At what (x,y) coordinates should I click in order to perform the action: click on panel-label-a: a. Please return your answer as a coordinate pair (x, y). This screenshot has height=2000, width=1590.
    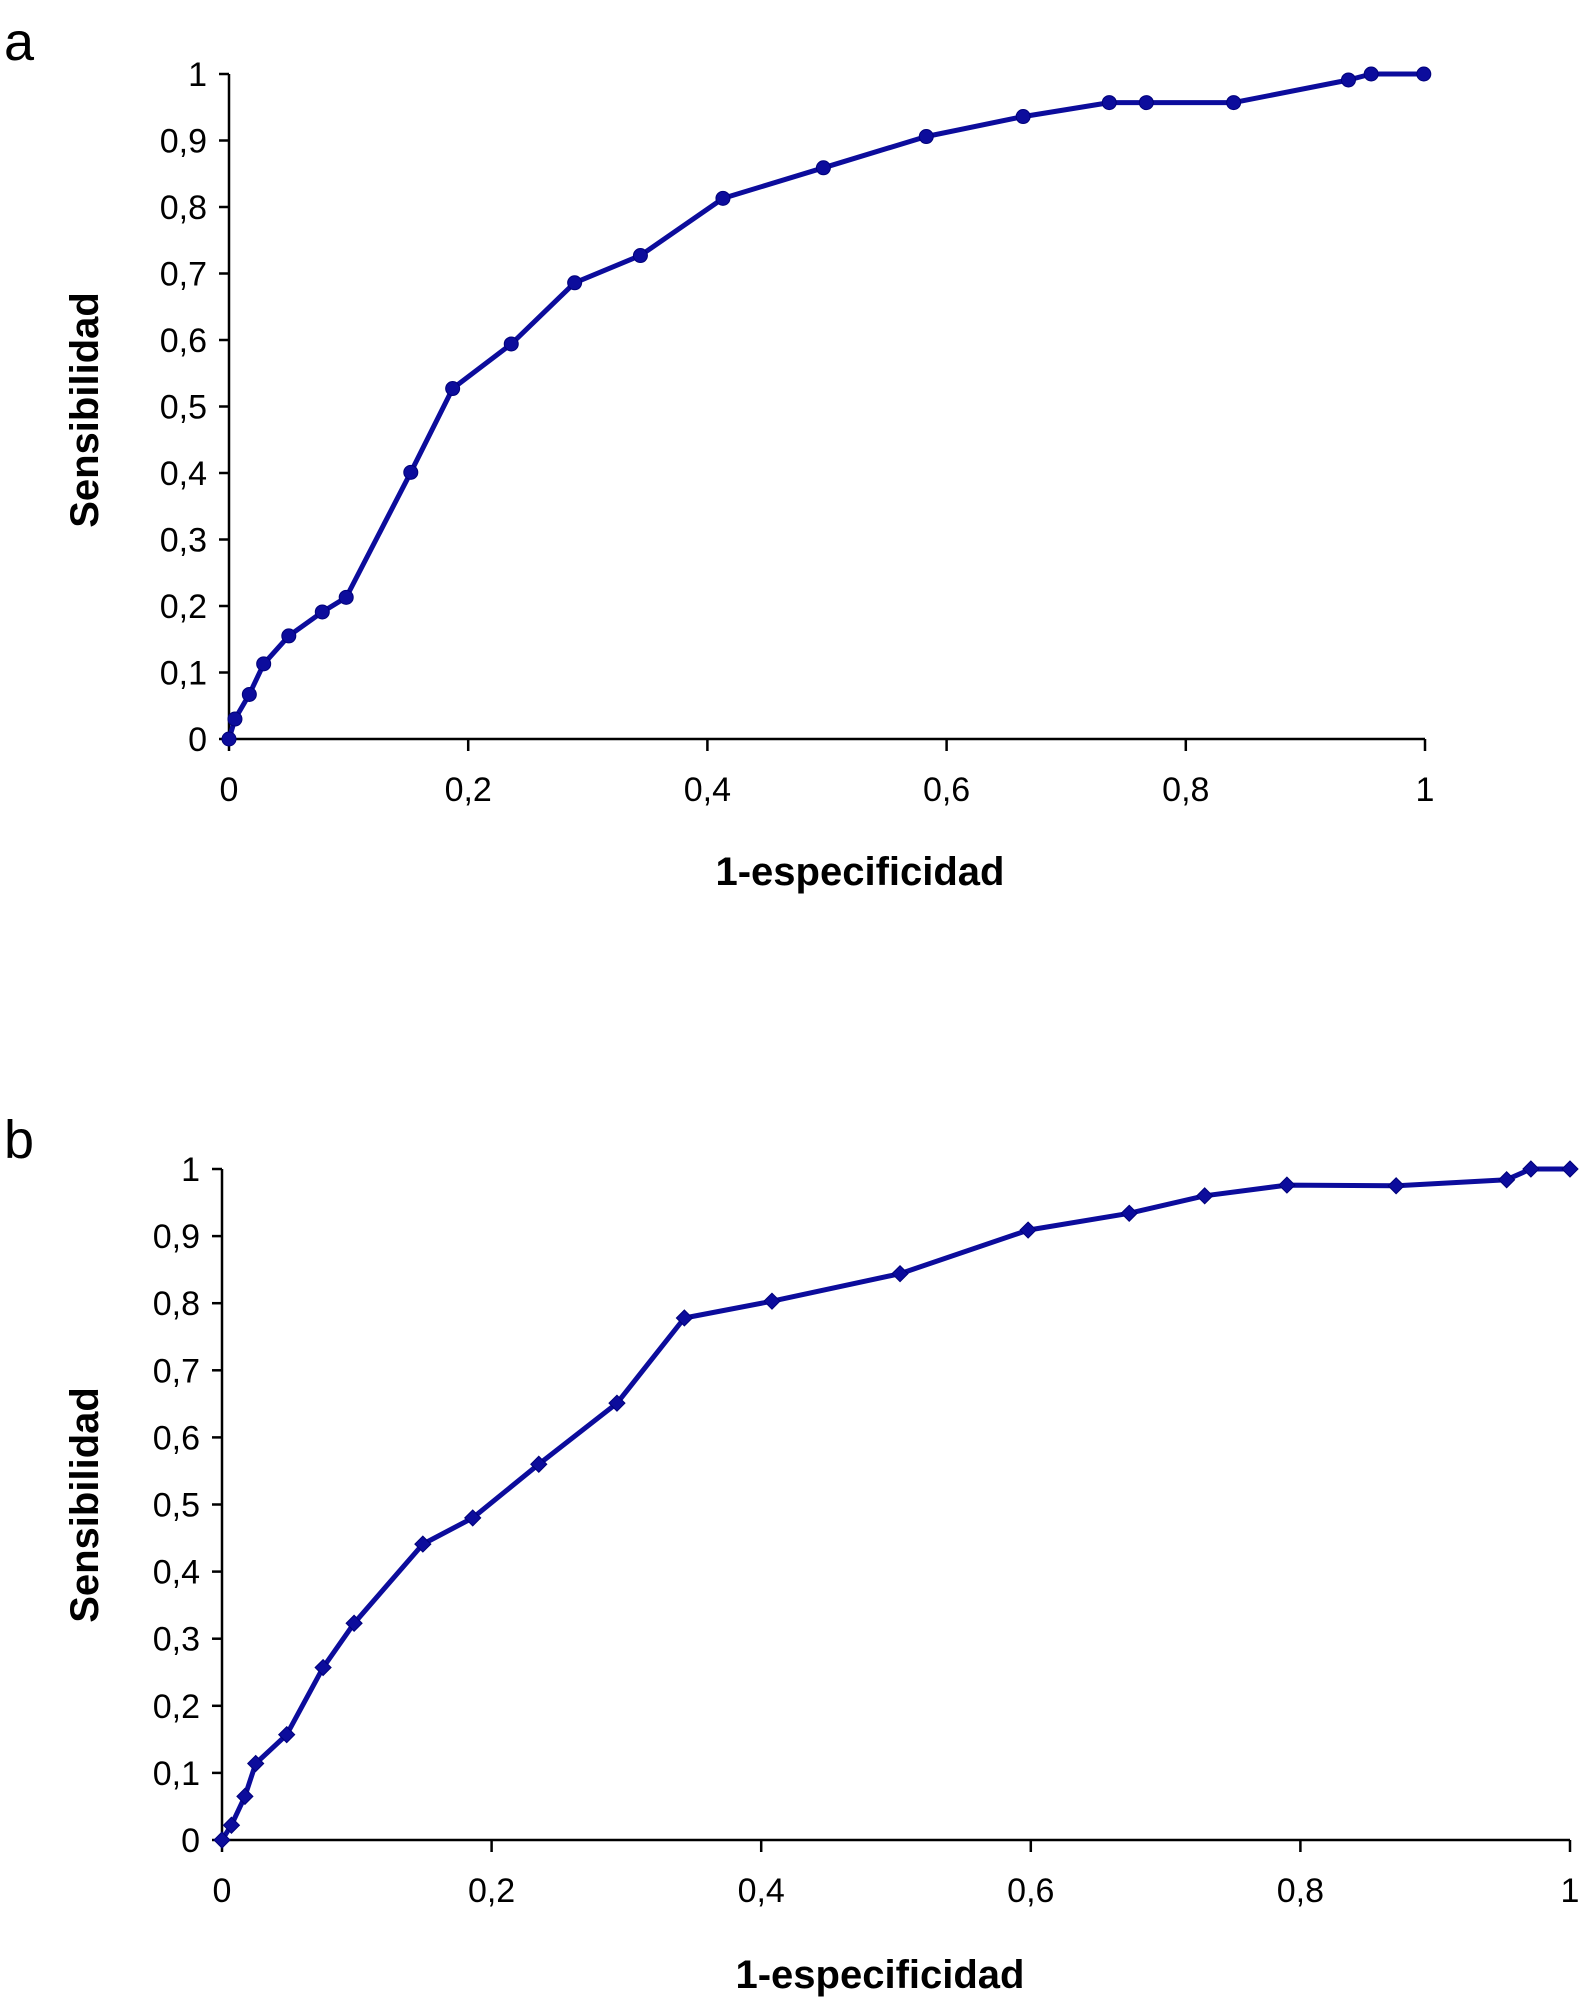
    Looking at the image, I should click on (19, 42).